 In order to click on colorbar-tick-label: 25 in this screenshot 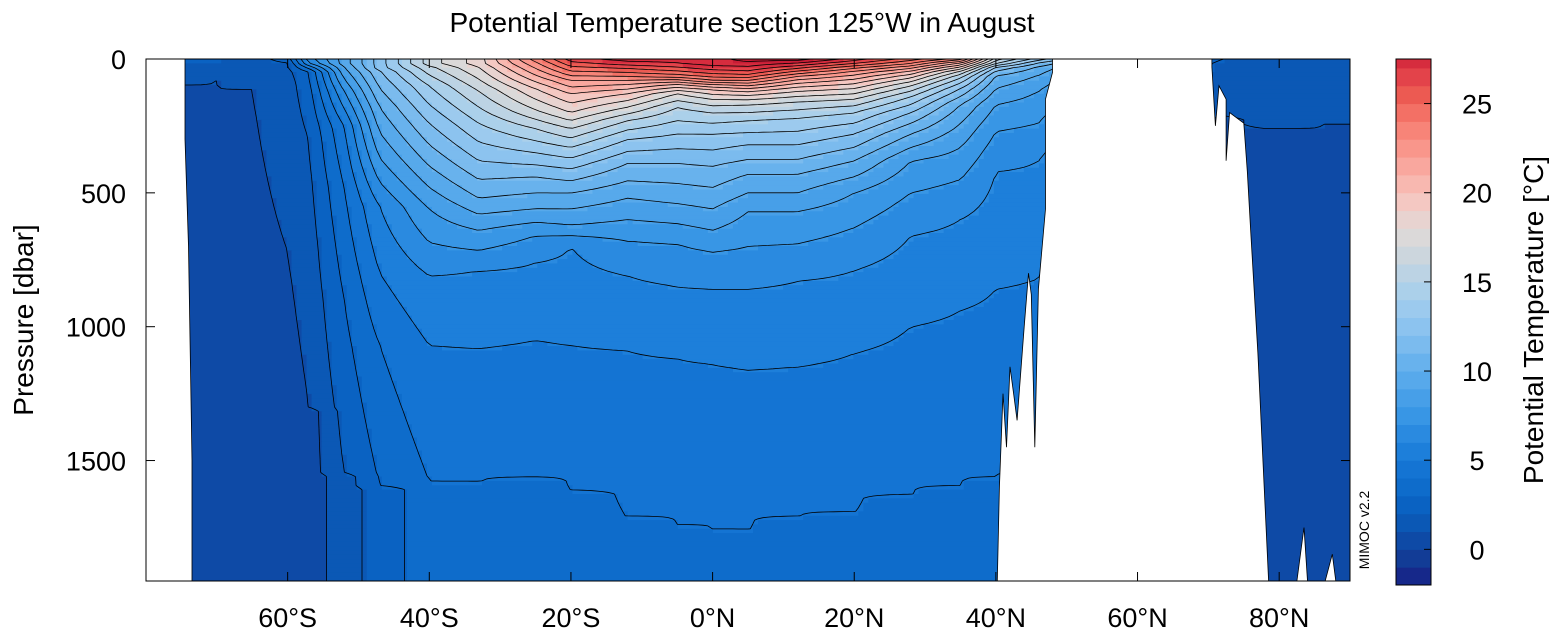, I will do `click(1477, 105)`.